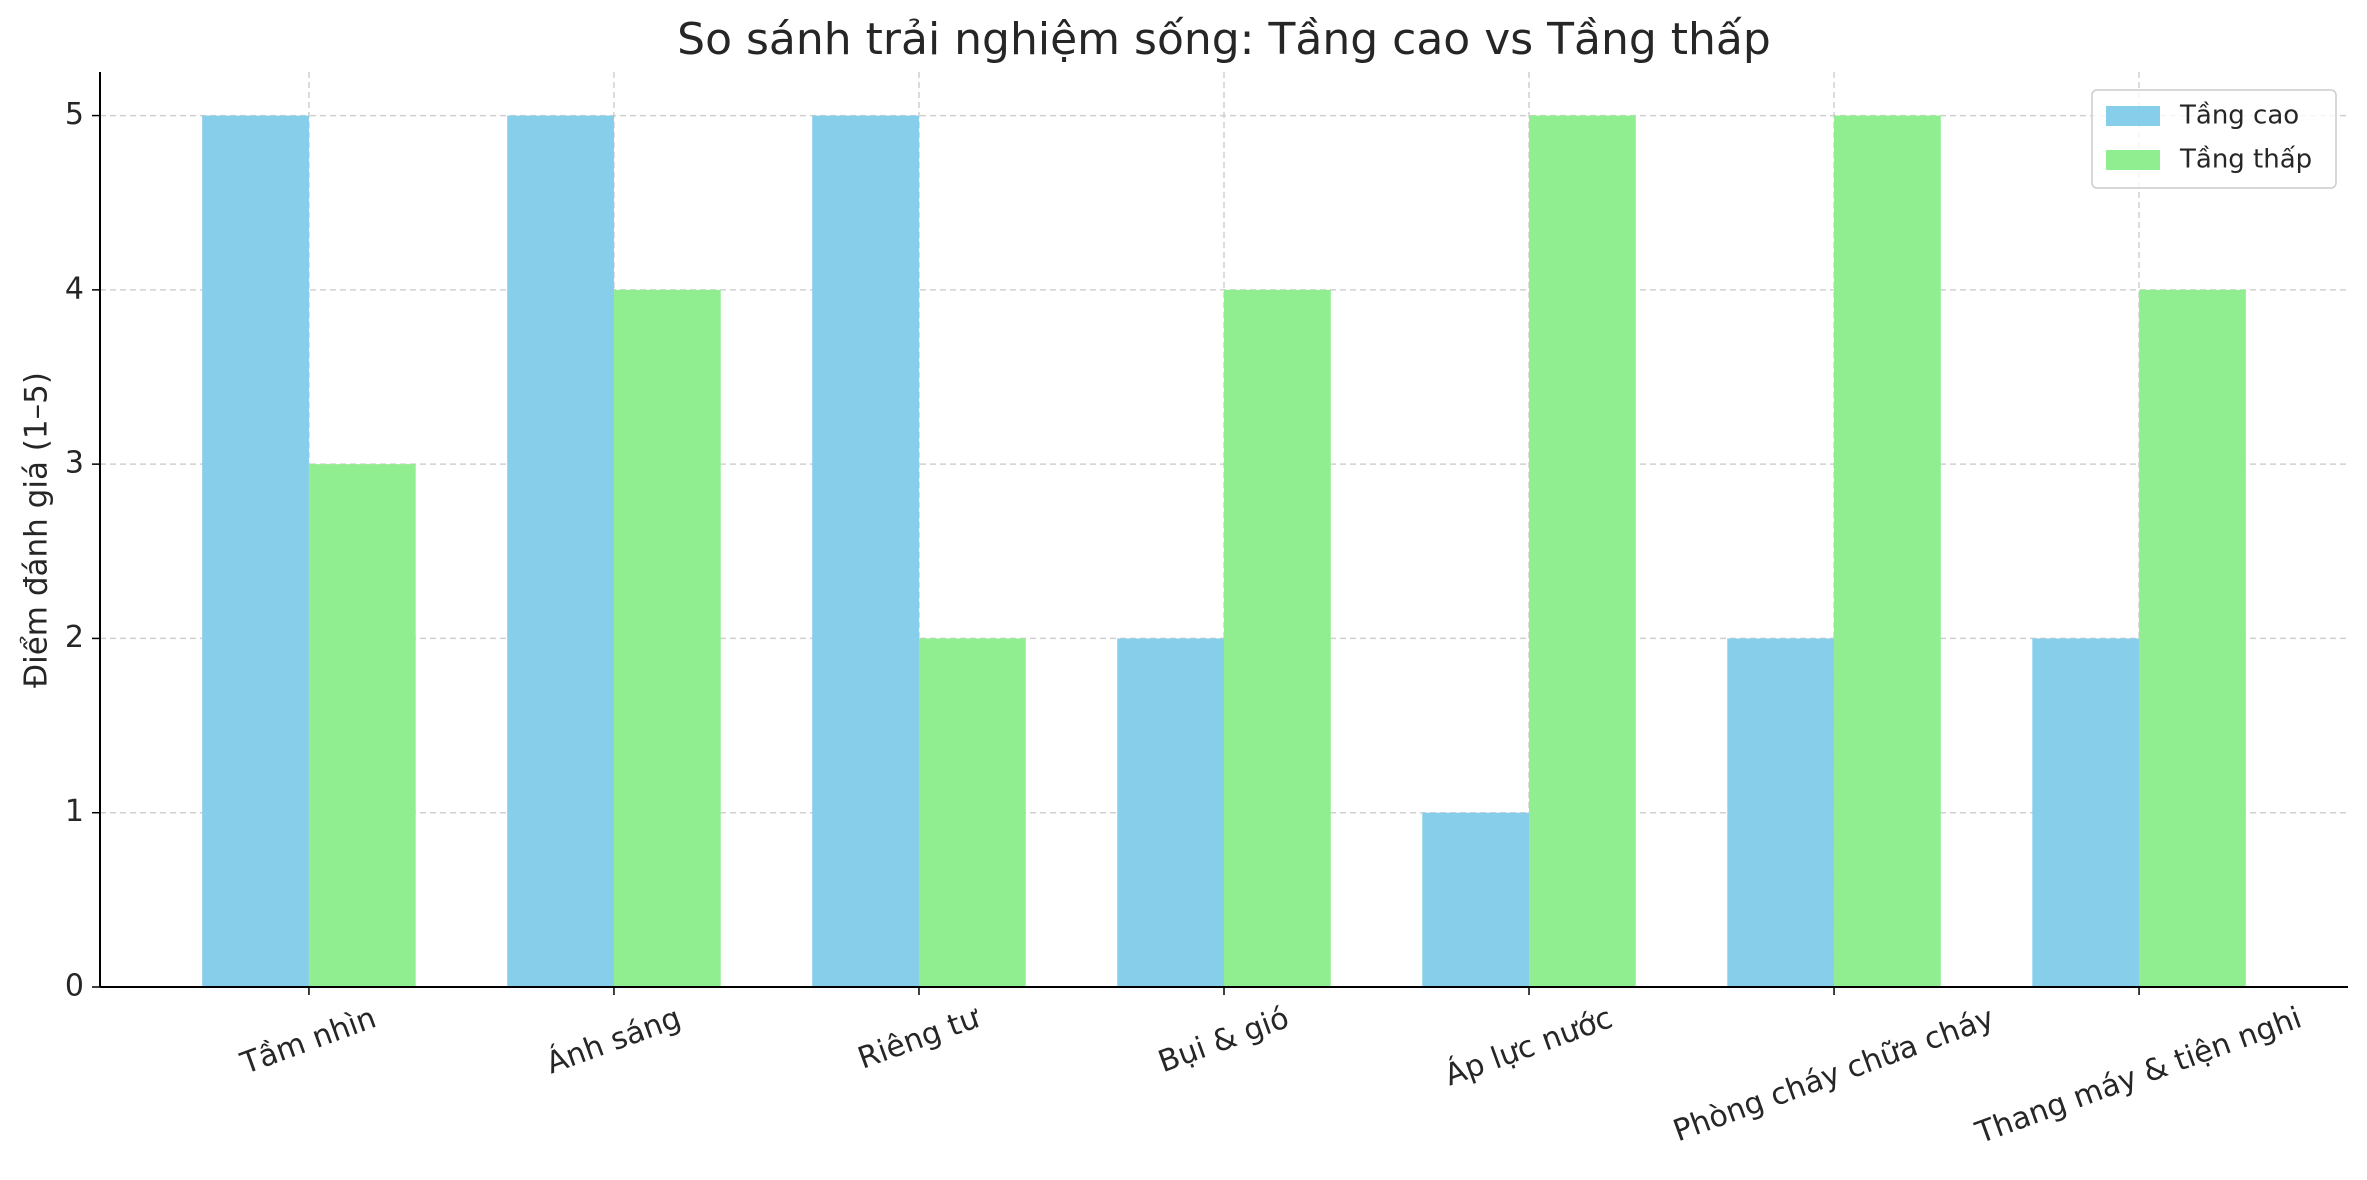 Image resolution: width=2367 pixels, height=1180 pixels. What do you see at coordinates (1528, 1047) in the screenshot?
I see `x-tick-label: Áp lực nước` at bounding box center [1528, 1047].